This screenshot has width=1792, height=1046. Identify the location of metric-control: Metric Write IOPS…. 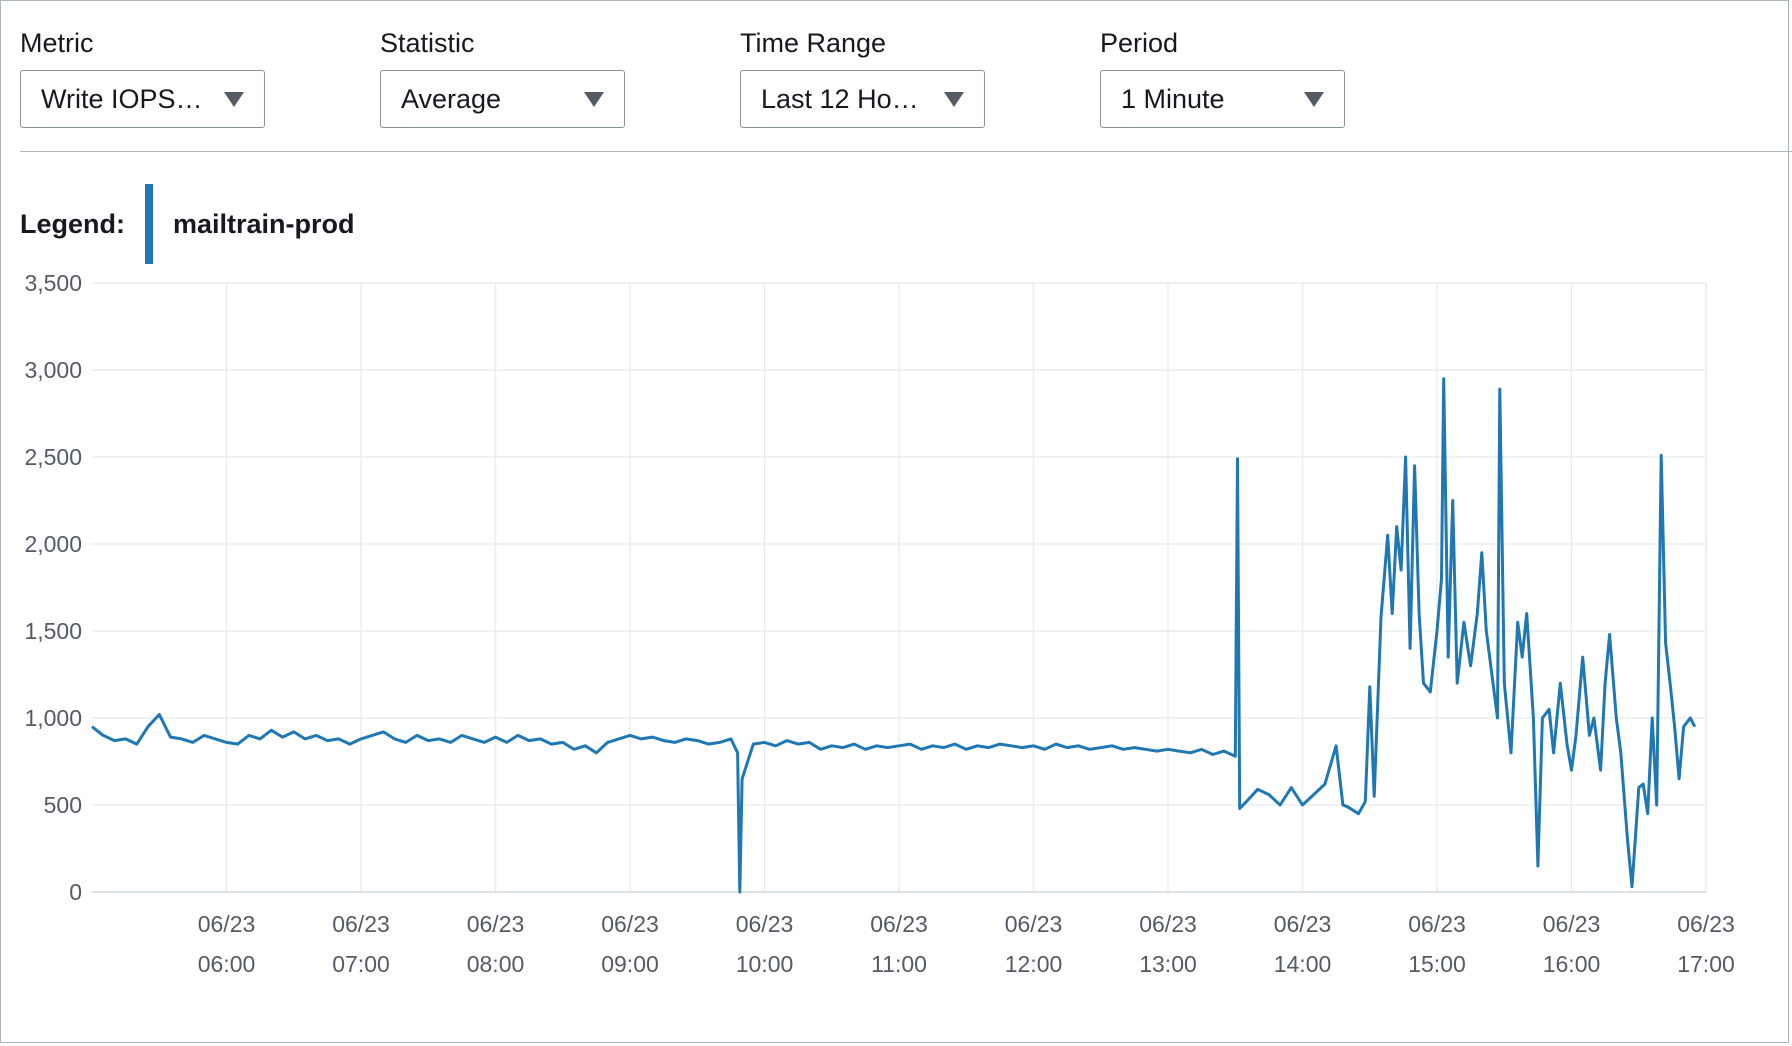
(200, 77).